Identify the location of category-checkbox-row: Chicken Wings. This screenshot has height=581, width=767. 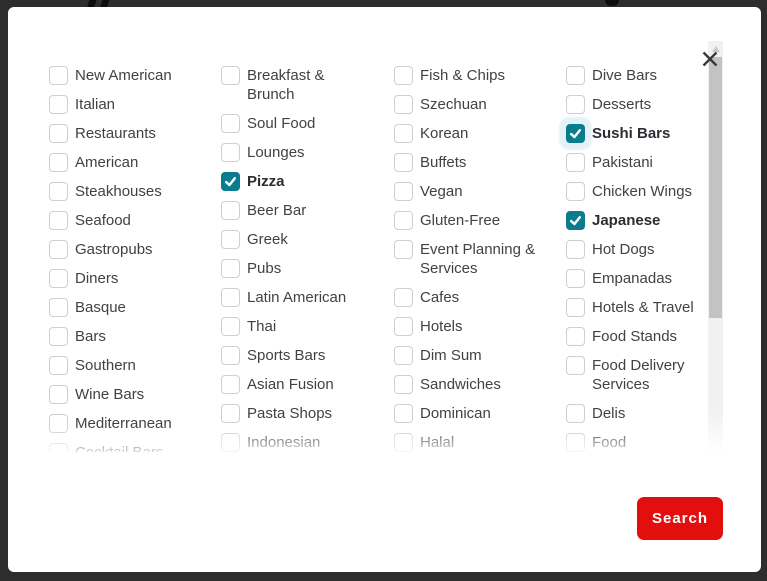
(646, 191).